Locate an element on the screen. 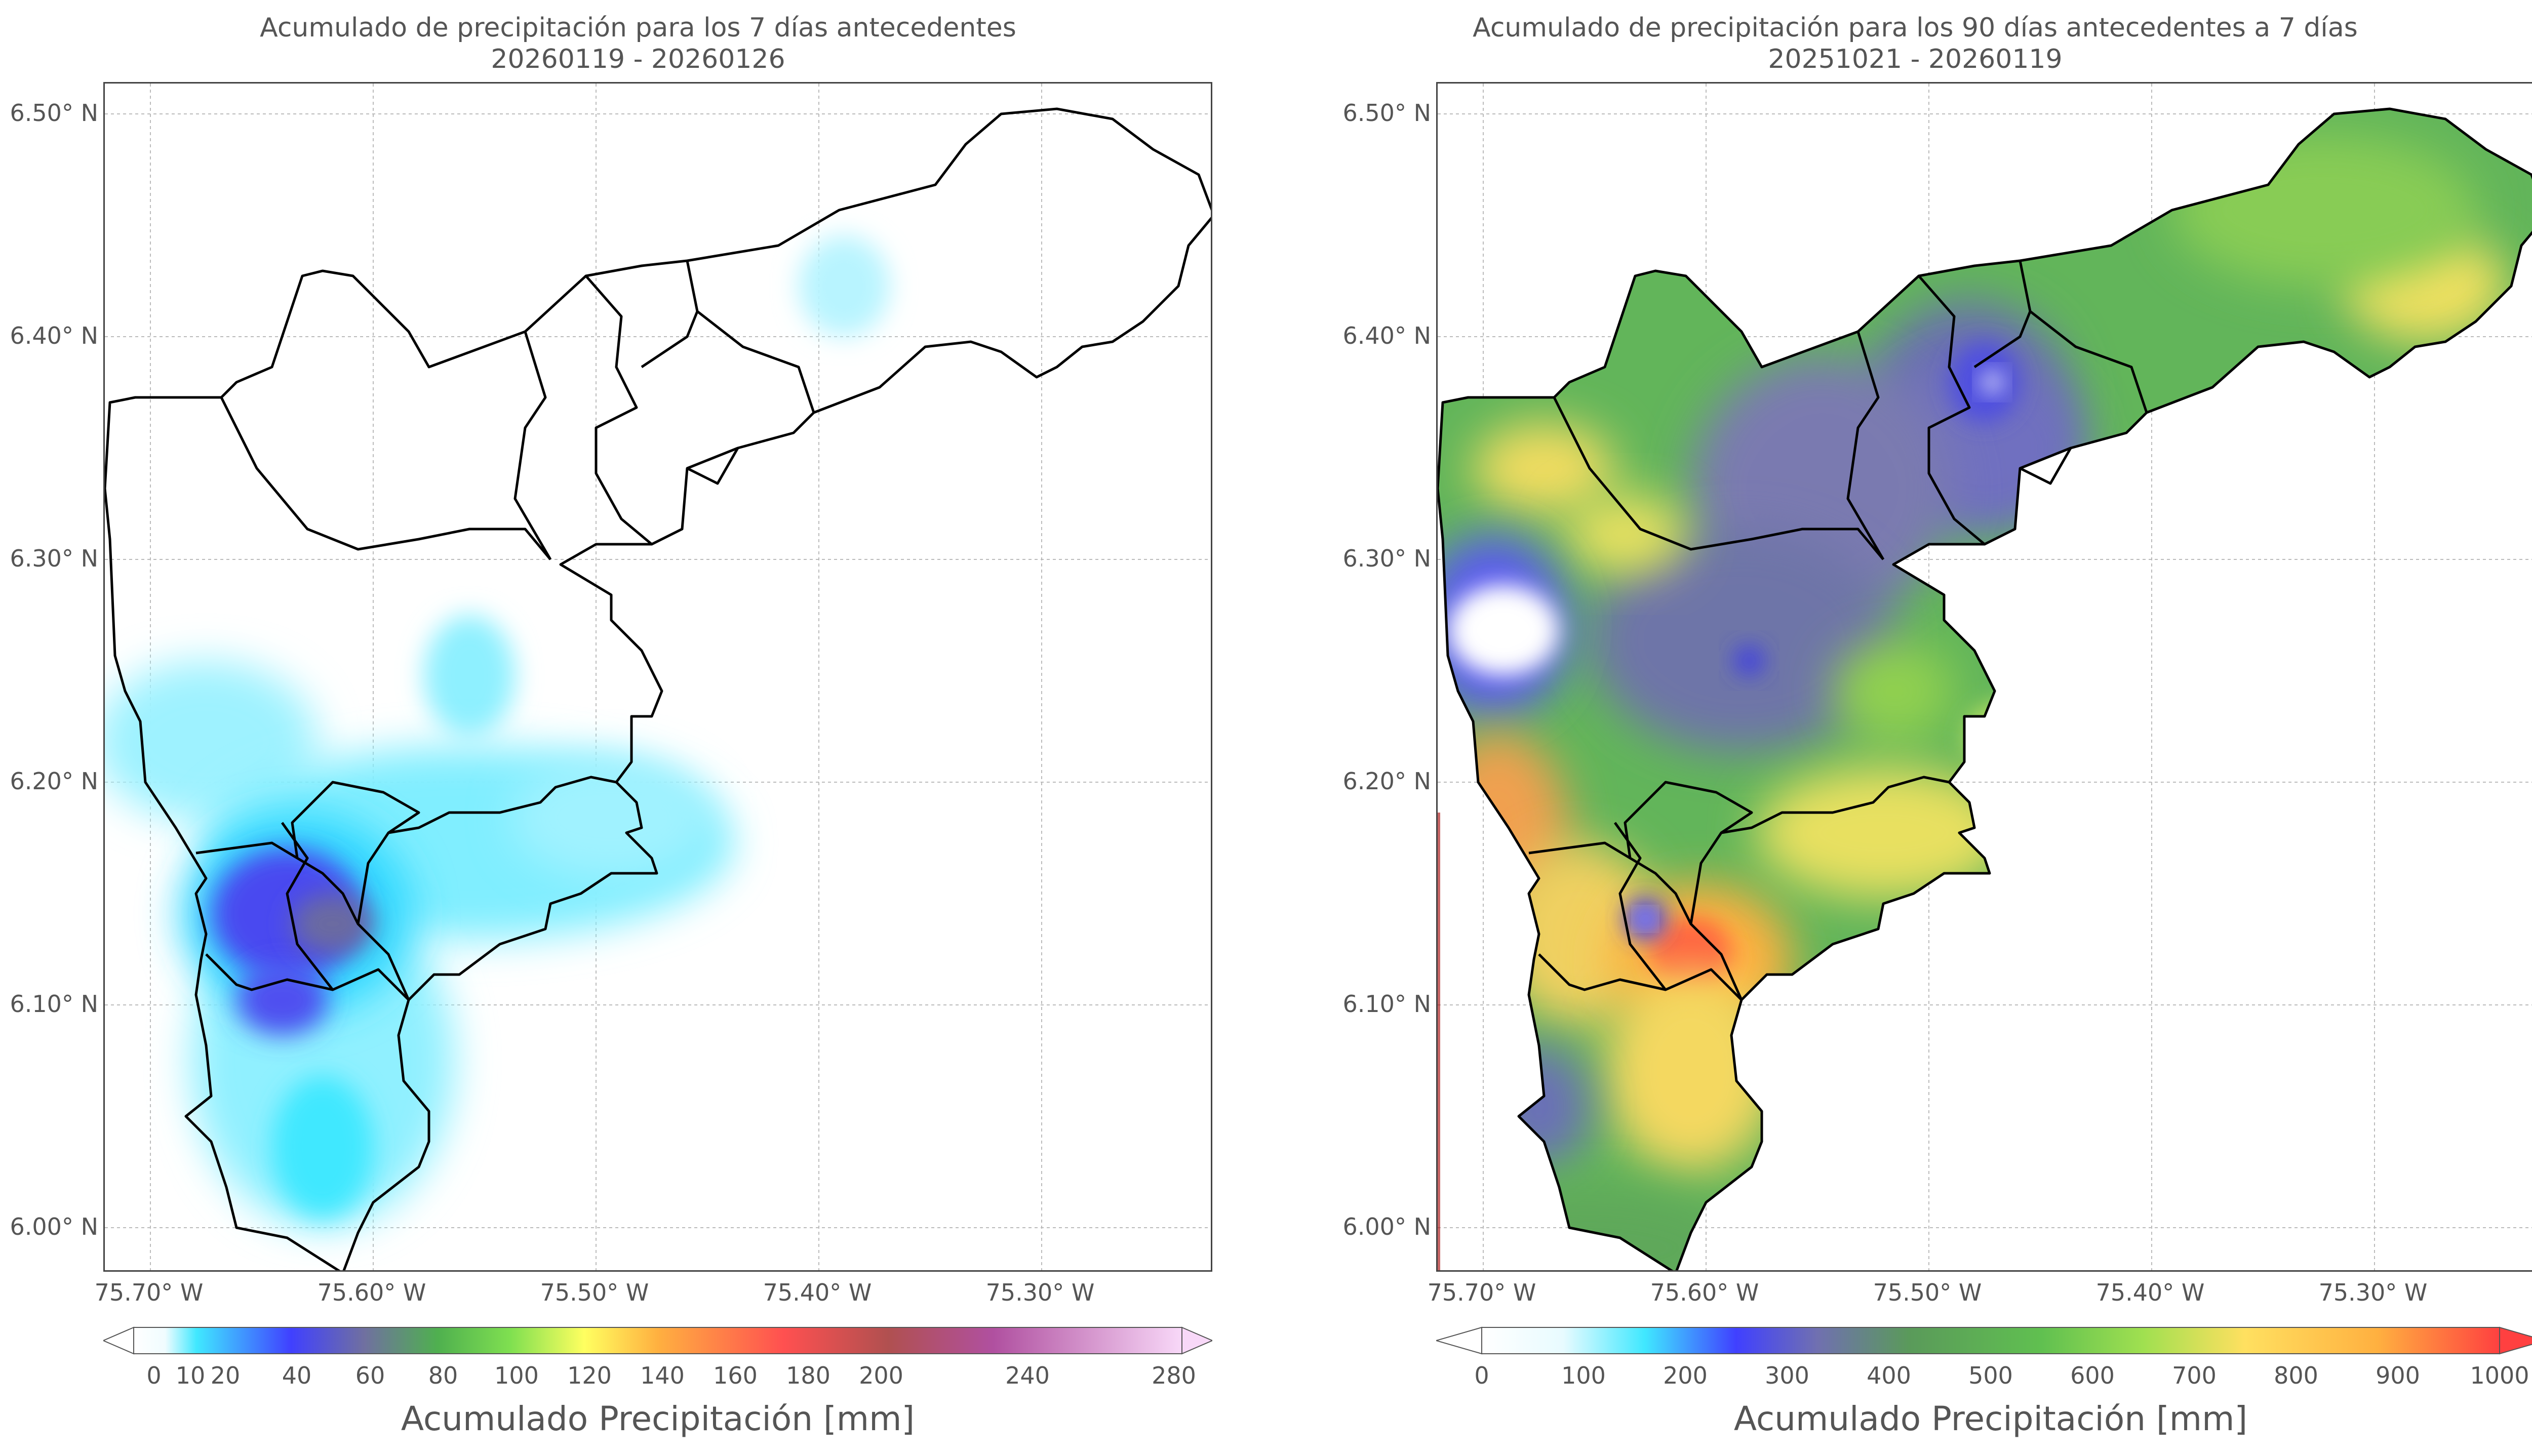  left-colorbar-tick: 20 is located at coordinates (225, 1375).